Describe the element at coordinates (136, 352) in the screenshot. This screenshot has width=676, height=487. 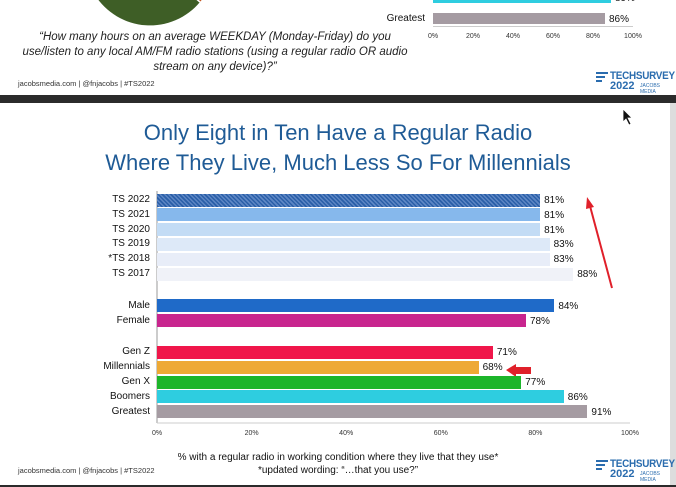
I see `category-label: Gen Z` at that location.